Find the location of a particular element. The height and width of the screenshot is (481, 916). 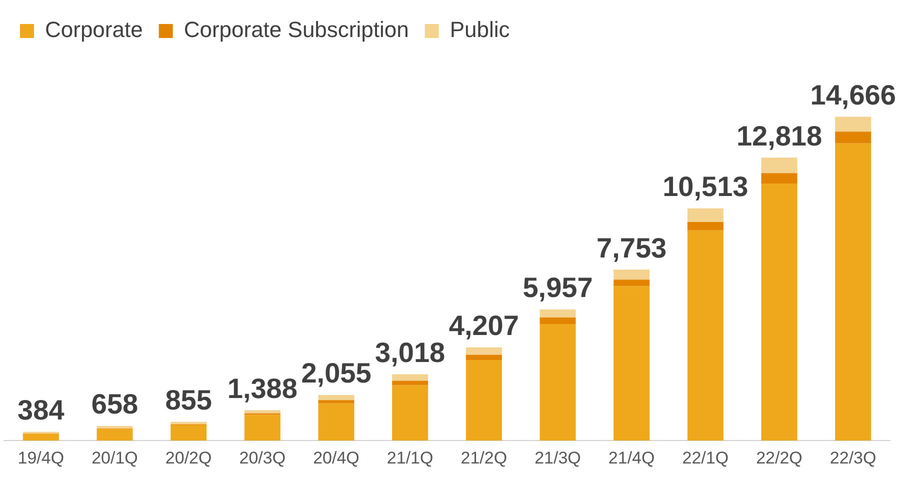

x-tick-label: 21/4Q is located at coordinates (631, 458).